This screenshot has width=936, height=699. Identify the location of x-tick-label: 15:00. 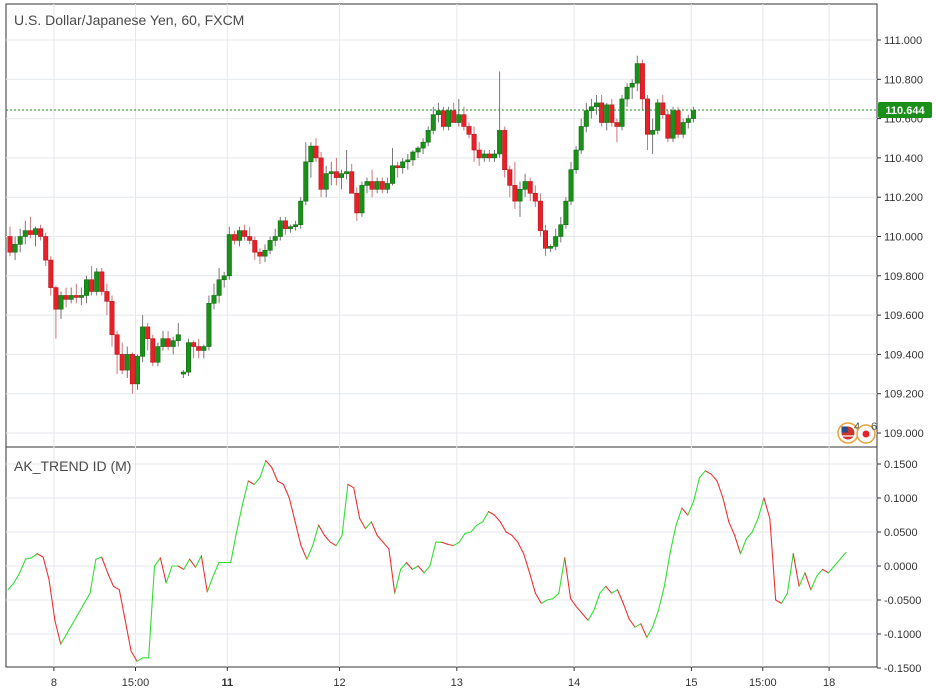
(136, 683).